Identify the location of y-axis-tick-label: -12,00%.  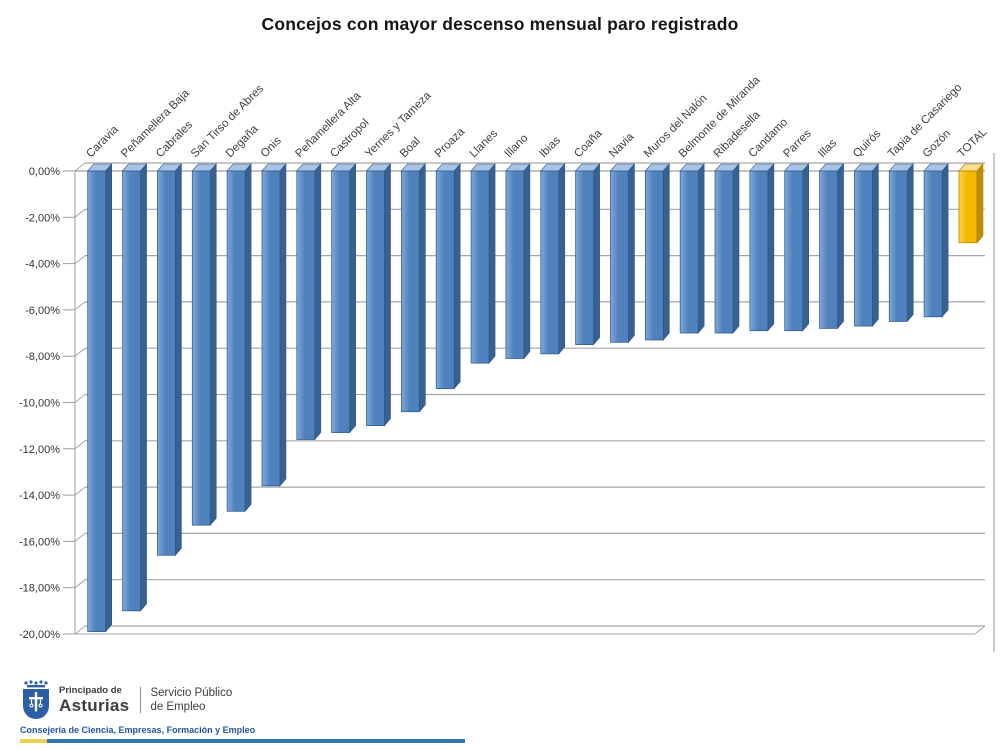
(39, 450).